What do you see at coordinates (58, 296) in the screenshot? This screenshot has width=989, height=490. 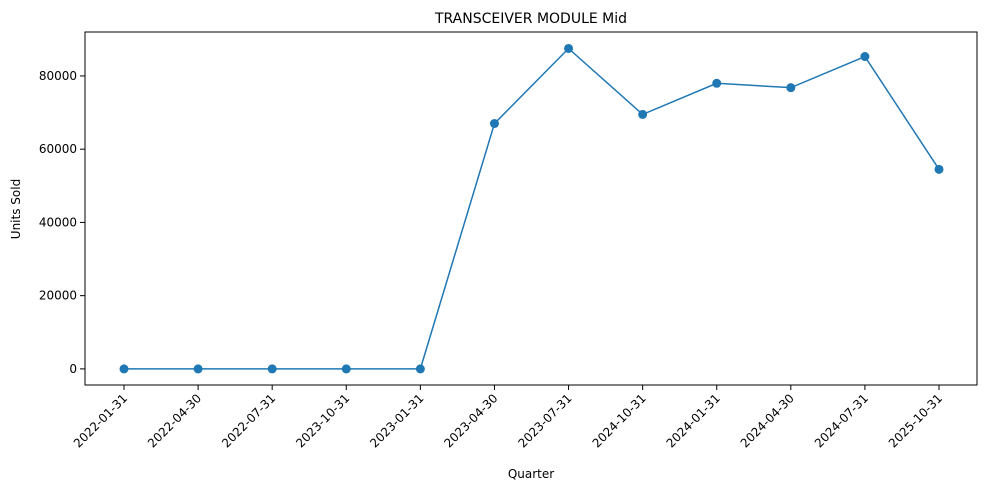 I see `y-tick-label: 20000` at bounding box center [58, 296].